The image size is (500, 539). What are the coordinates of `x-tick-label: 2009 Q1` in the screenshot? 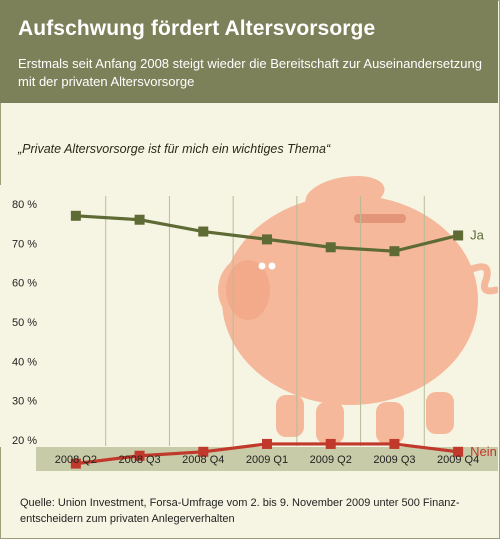 It's located at (267, 460).